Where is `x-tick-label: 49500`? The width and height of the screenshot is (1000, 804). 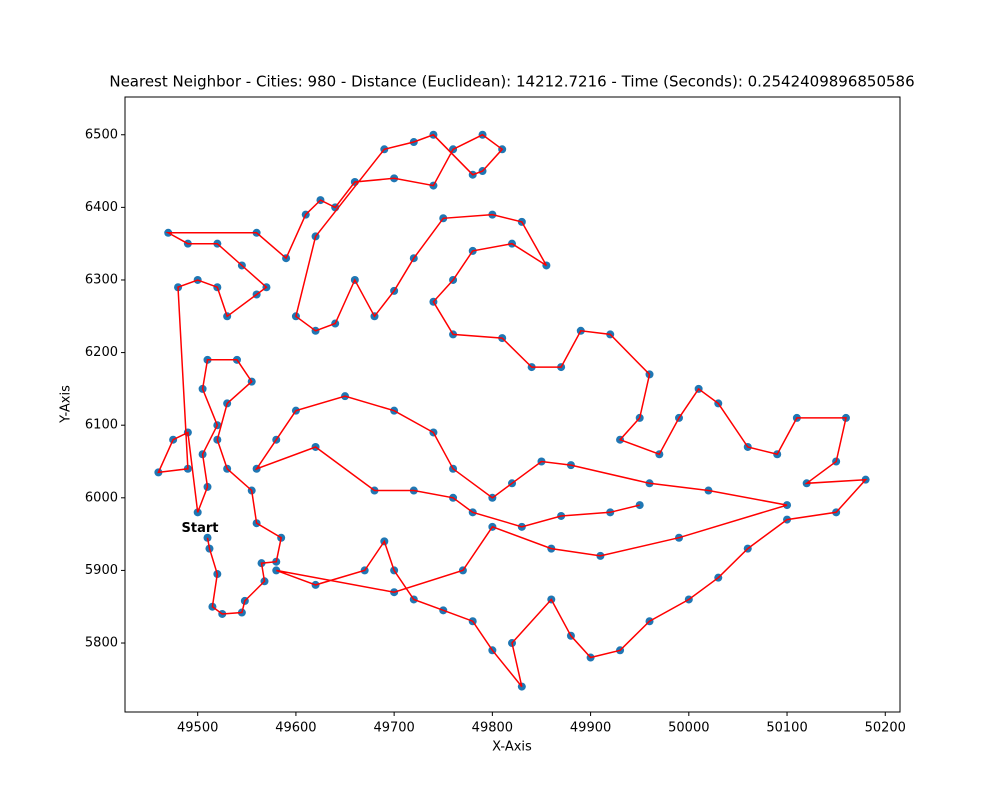
x-tick-label: 49500 is located at coordinates (197, 728).